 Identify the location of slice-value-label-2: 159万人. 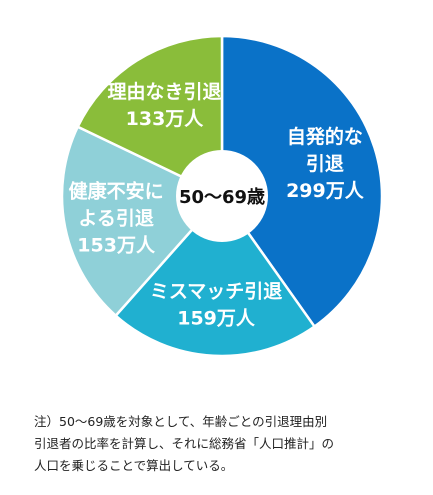
(216, 318).